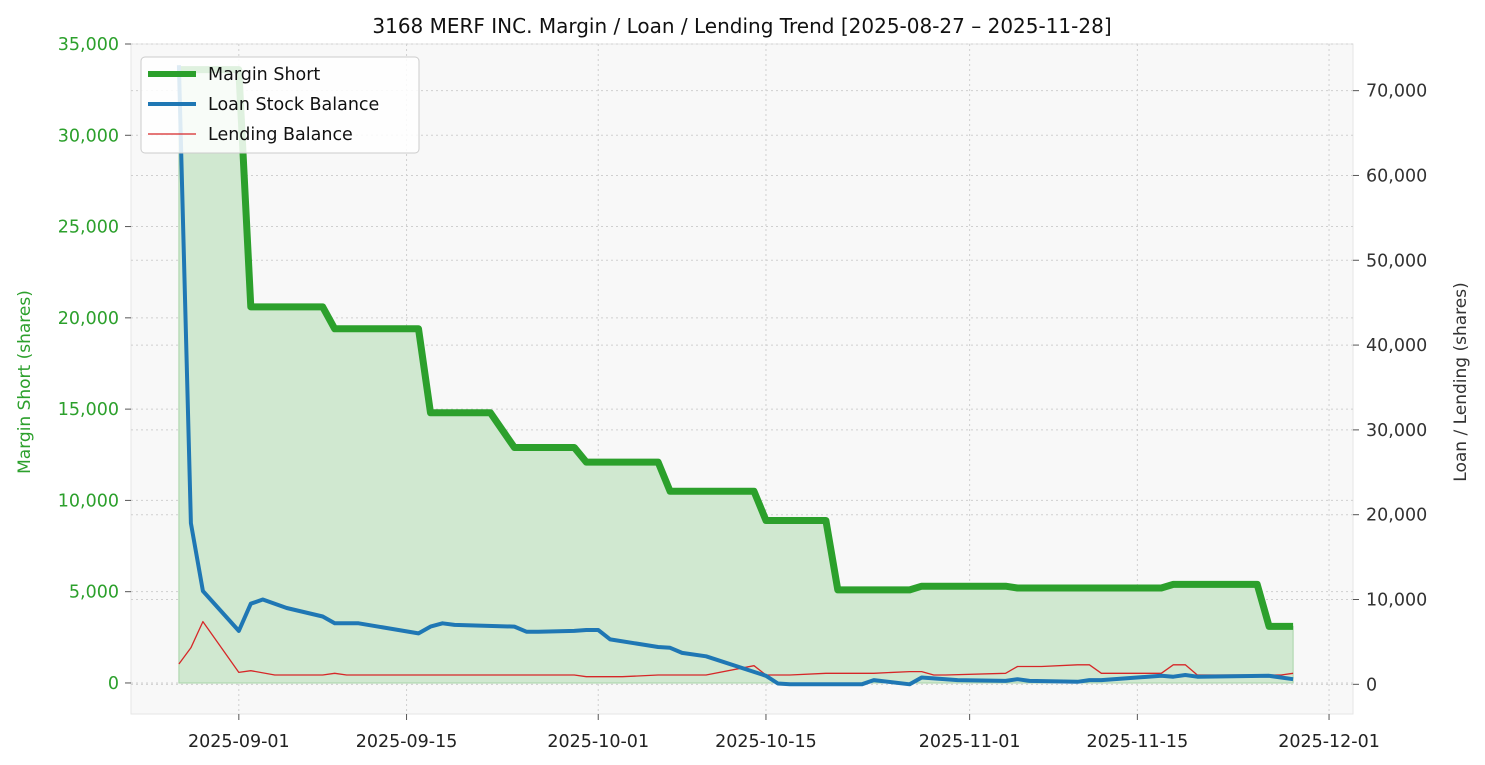  Describe the element at coordinates (280, 135) in the screenshot. I see `legend-label-lending-balance: Lending Balance` at that location.